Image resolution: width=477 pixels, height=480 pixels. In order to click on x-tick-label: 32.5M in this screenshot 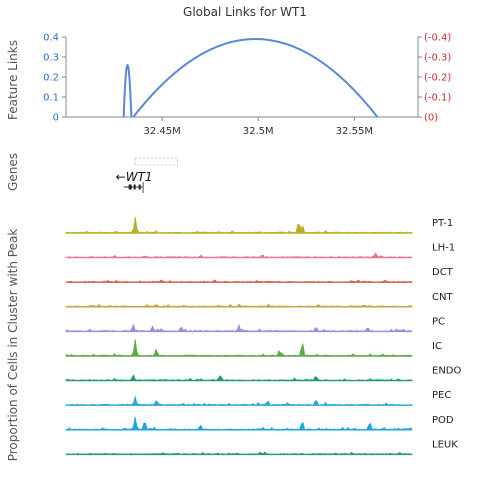, I will do `click(258, 131)`.